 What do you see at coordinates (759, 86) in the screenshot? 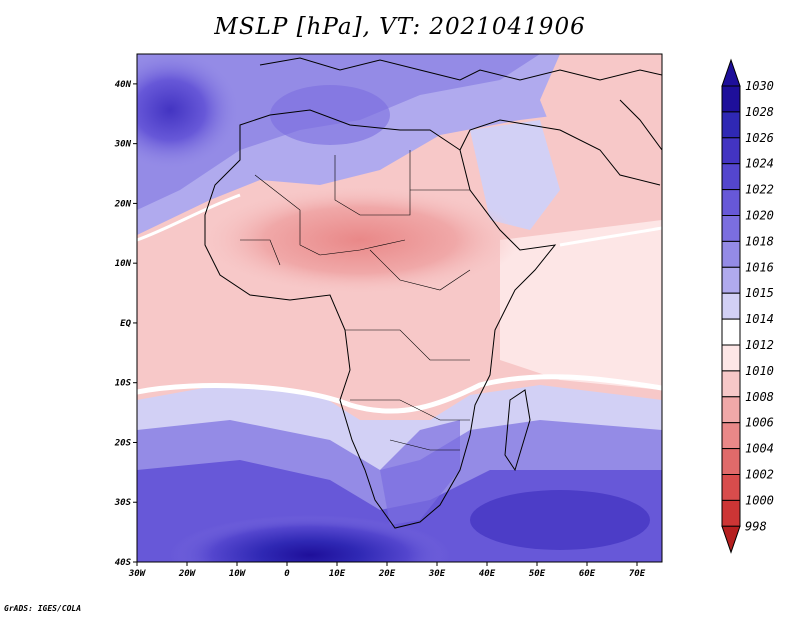
I see `colorbar-label: 1030` at bounding box center [759, 86].